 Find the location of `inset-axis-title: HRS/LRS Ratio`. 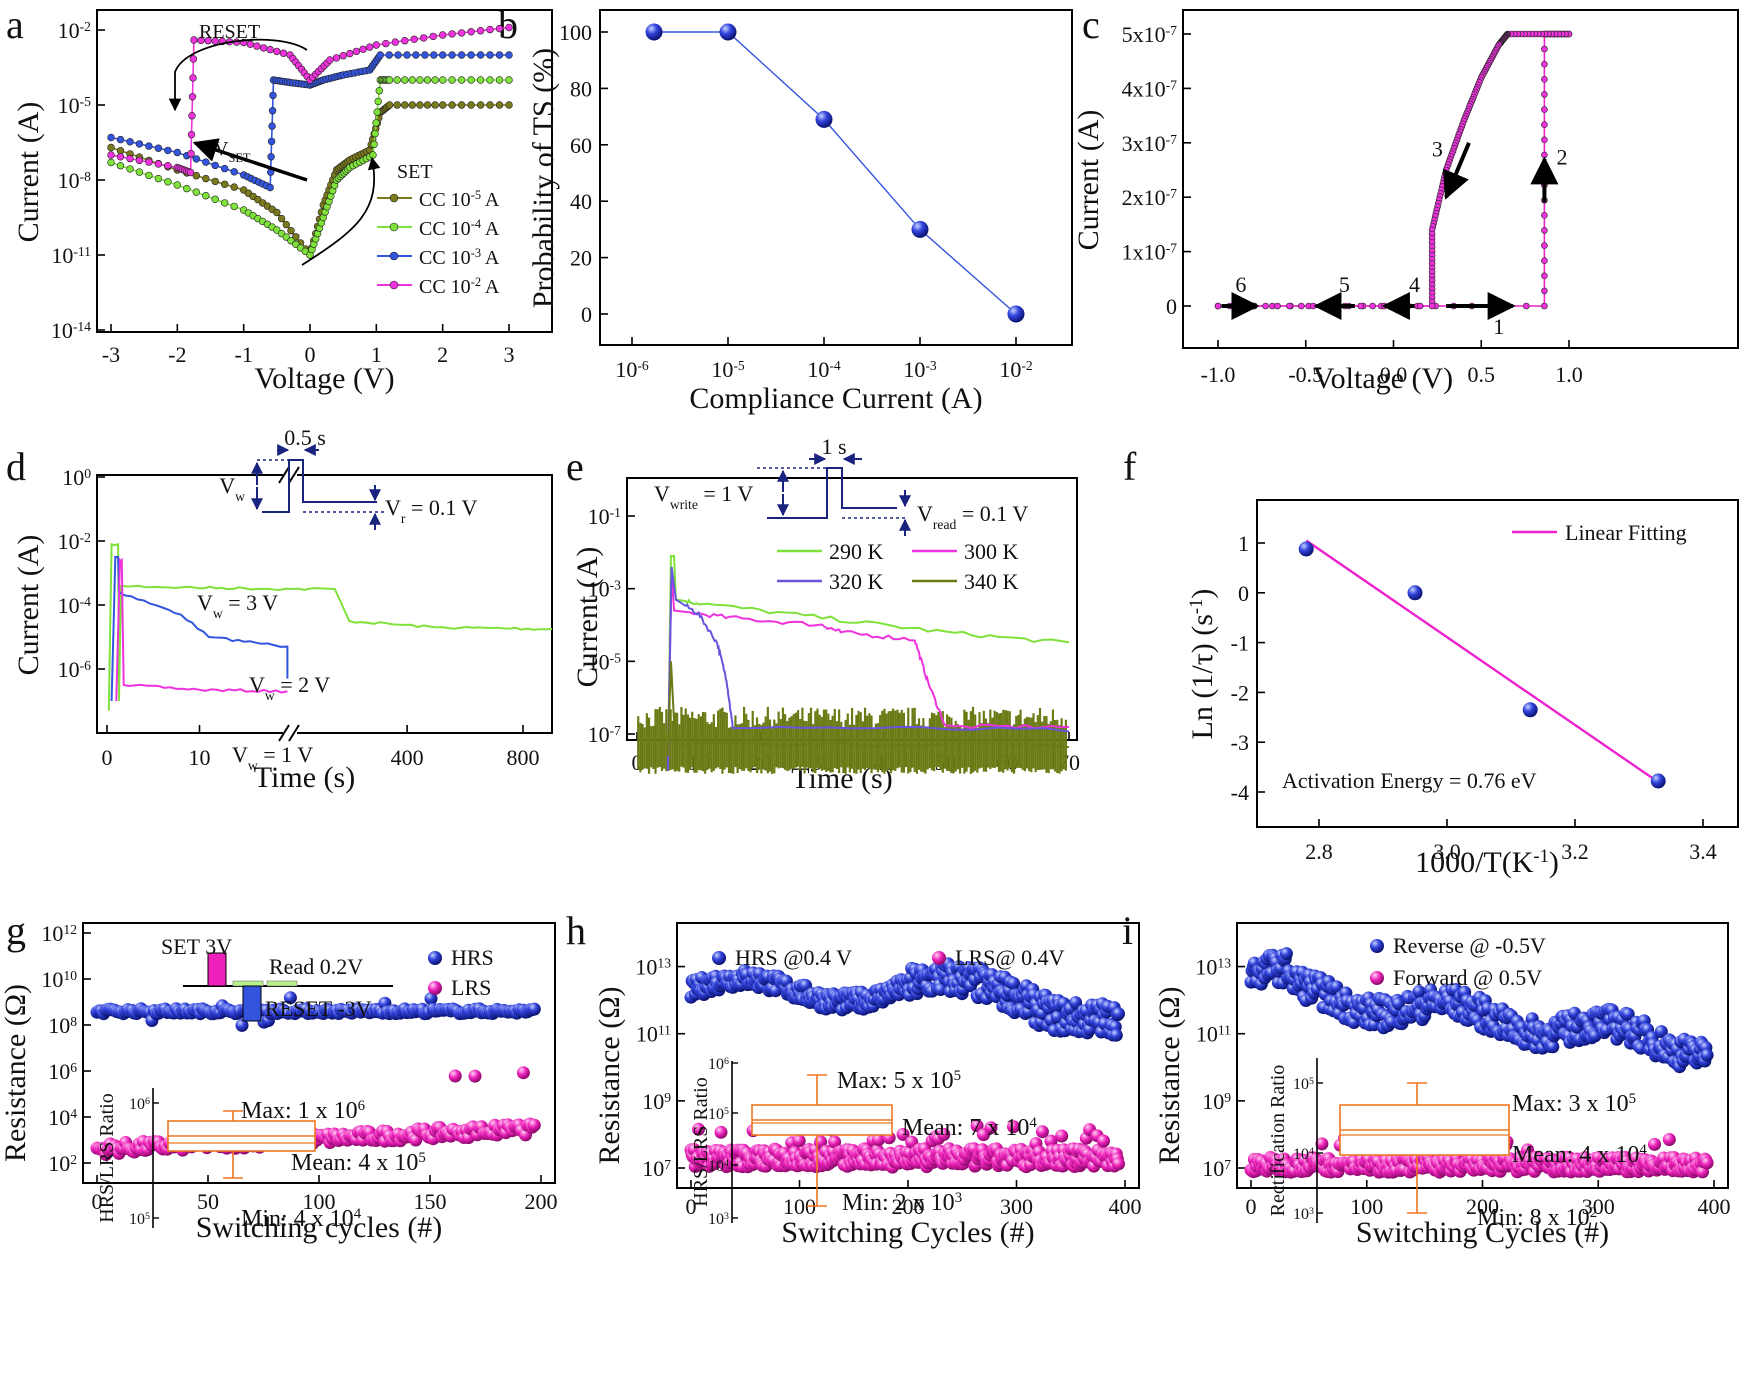

inset-axis-title: HRS/LRS Ratio is located at coordinates (701, 1141).